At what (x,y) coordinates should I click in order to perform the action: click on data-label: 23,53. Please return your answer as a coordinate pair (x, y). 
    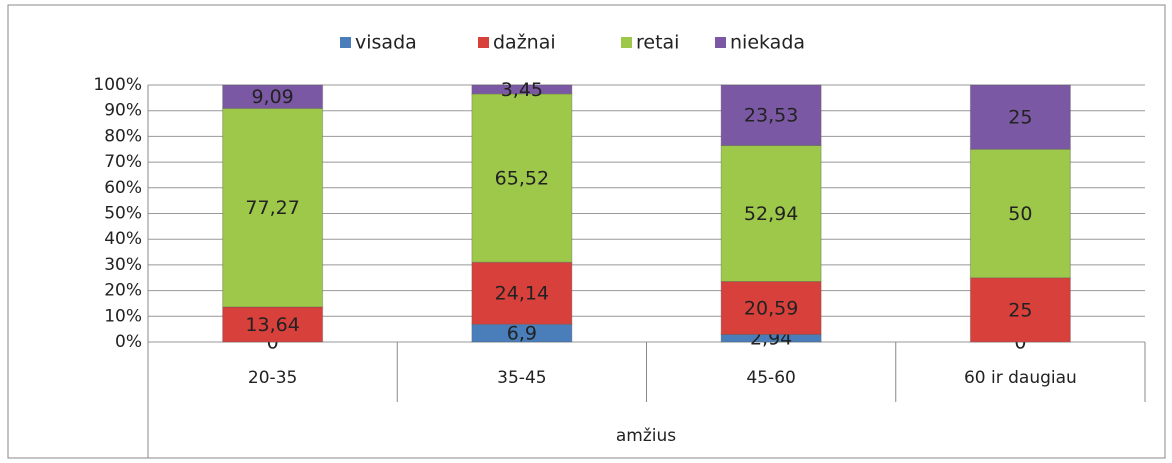
    Looking at the image, I should click on (771, 116).